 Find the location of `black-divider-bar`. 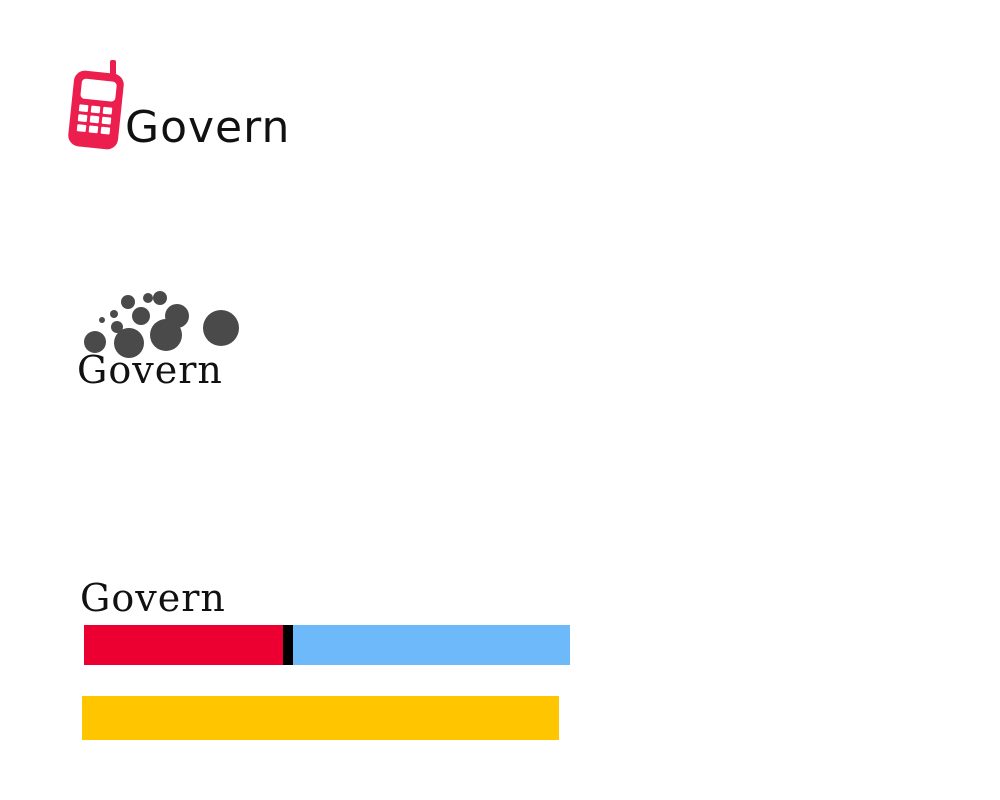

black-divider-bar is located at coordinates (288, 645).